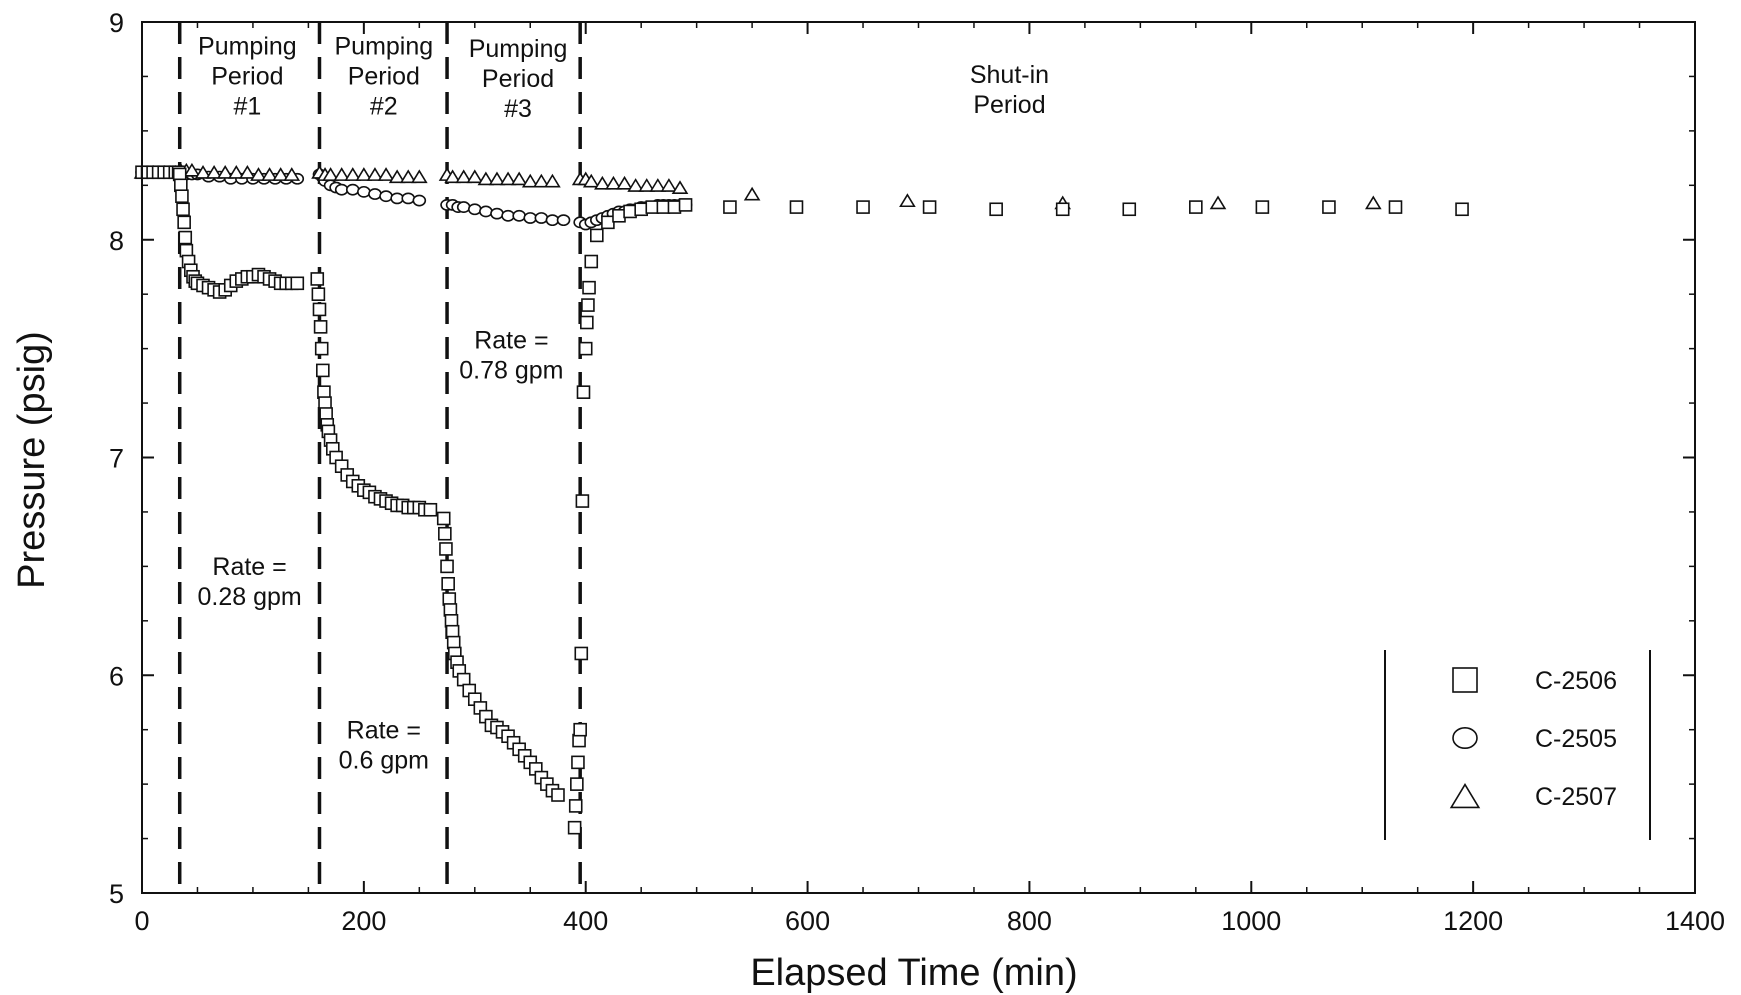 The width and height of the screenshot is (1741, 995). What do you see at coordinates (511, 356) in the screenshot?
I see `annotation-label: Rate = 0.78 gpm` at bounding box center [511, 356].